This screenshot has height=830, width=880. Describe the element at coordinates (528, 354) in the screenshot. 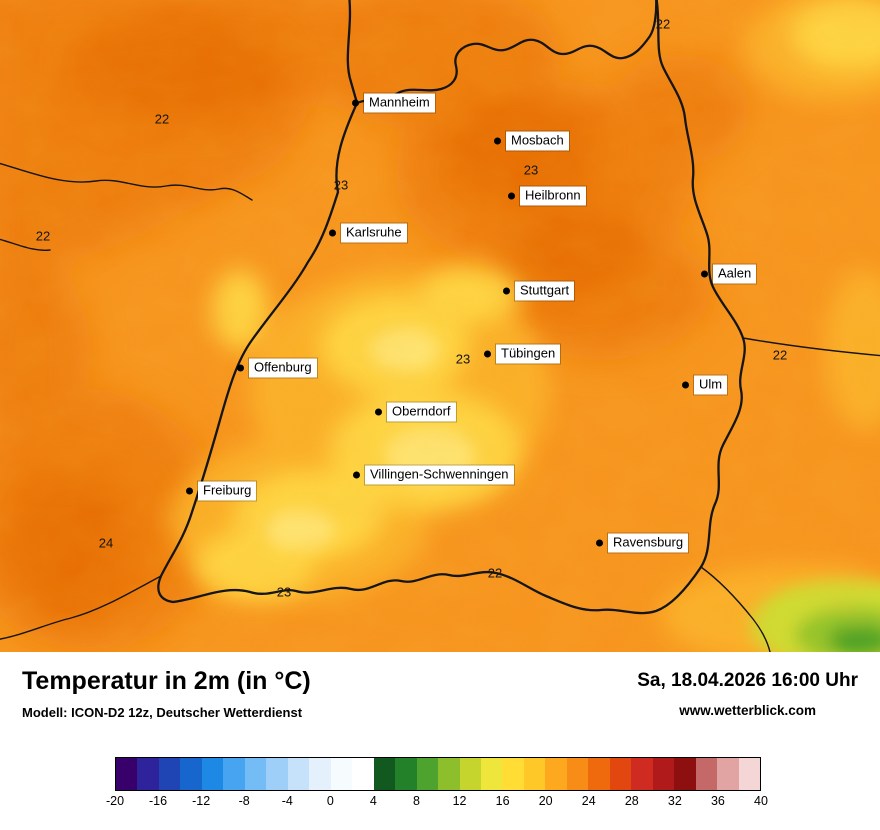

I see `city-label: Tübingen` at that location.